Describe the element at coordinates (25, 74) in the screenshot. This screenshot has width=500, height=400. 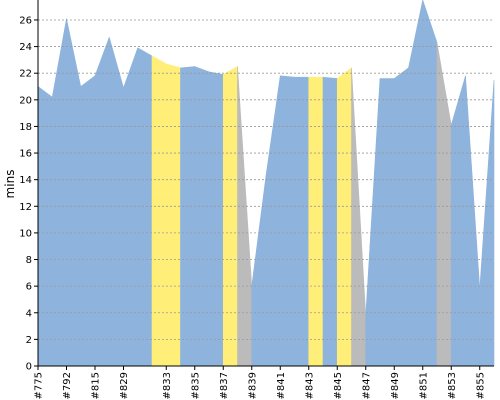
I see `y-tick-label: 22` at that location.